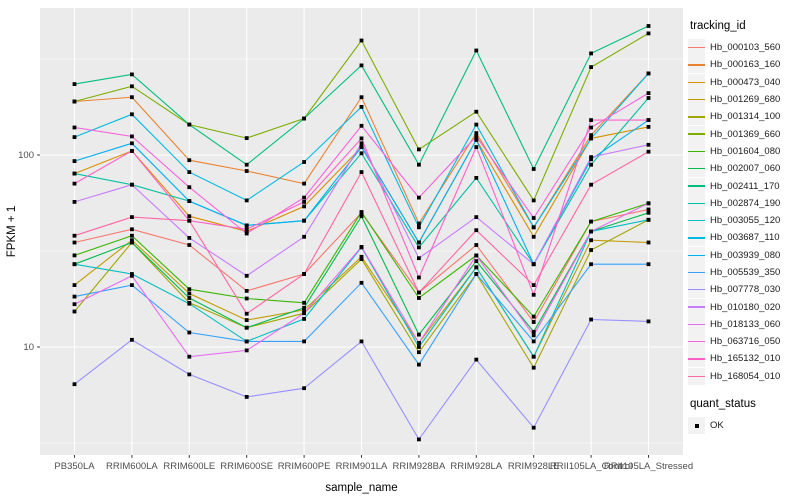 The width and height of the screenshot is (800, 500). Describe the element at coordinates (745, 100) in the screenshot. I see `legend-item-label: Hb_001269_680` at that location.